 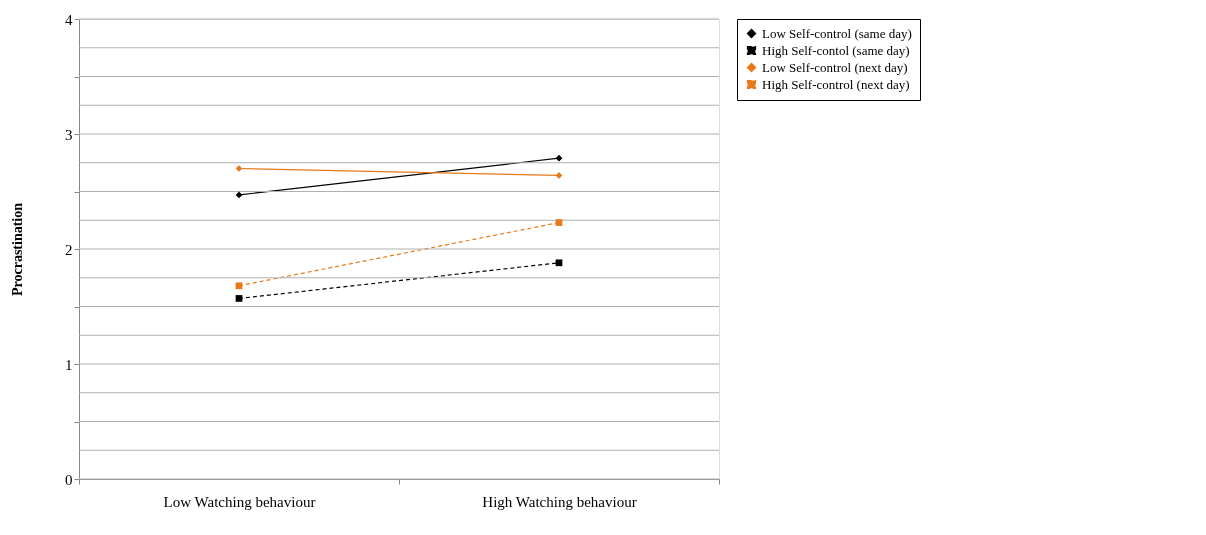 I want to click on y-tick-label: 2, so click(x=69, y=249).